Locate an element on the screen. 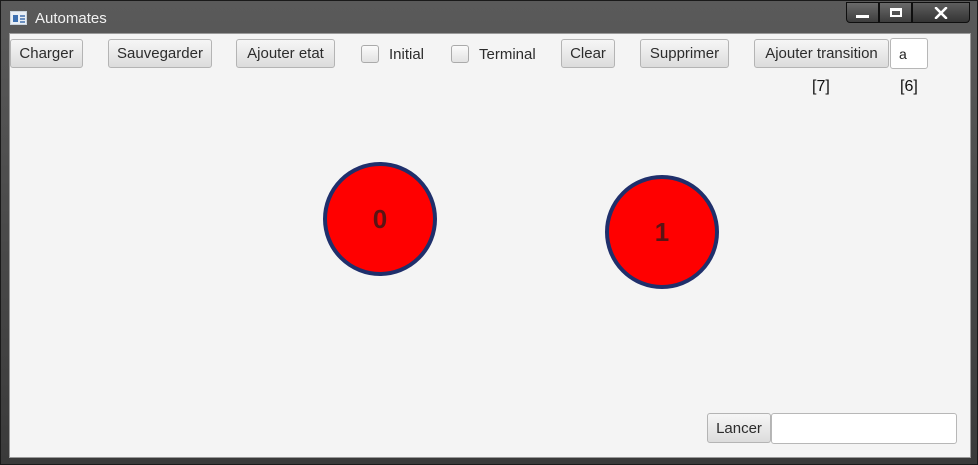 The image size is (978, 465). maximize-icon is located at coordinates (895, 12).